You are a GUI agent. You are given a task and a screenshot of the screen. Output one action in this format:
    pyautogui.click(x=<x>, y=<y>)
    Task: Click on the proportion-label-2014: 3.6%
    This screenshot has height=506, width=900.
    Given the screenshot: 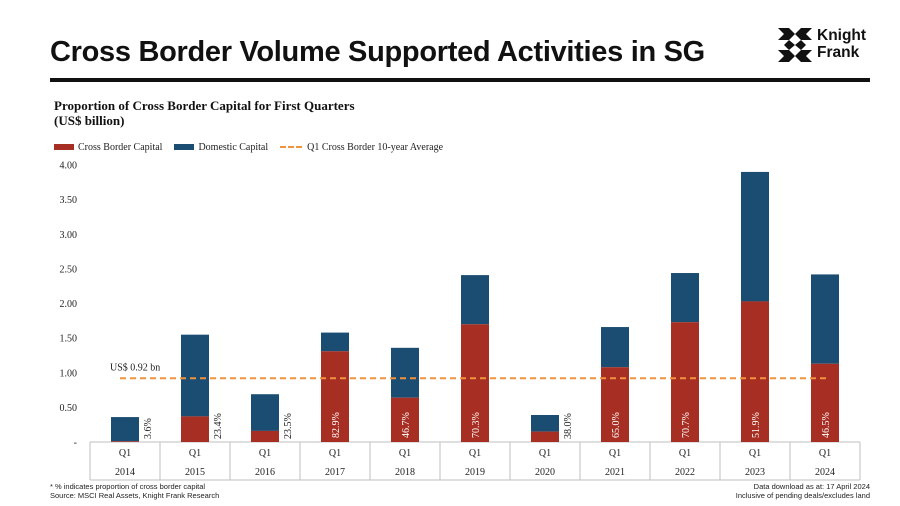 What is the action you would take?
    pyautogui.click(x=148, y=428)
    